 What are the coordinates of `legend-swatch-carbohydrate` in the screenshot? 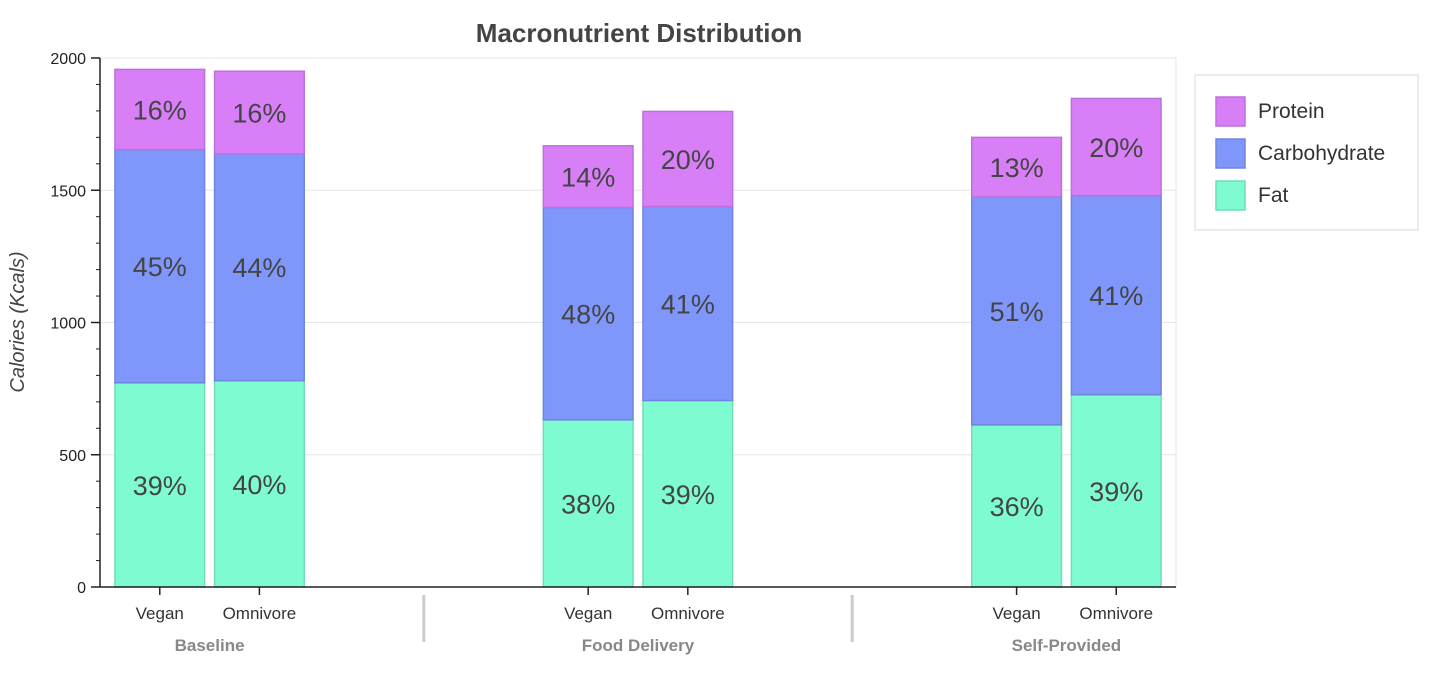 It's located at (1230, 153).